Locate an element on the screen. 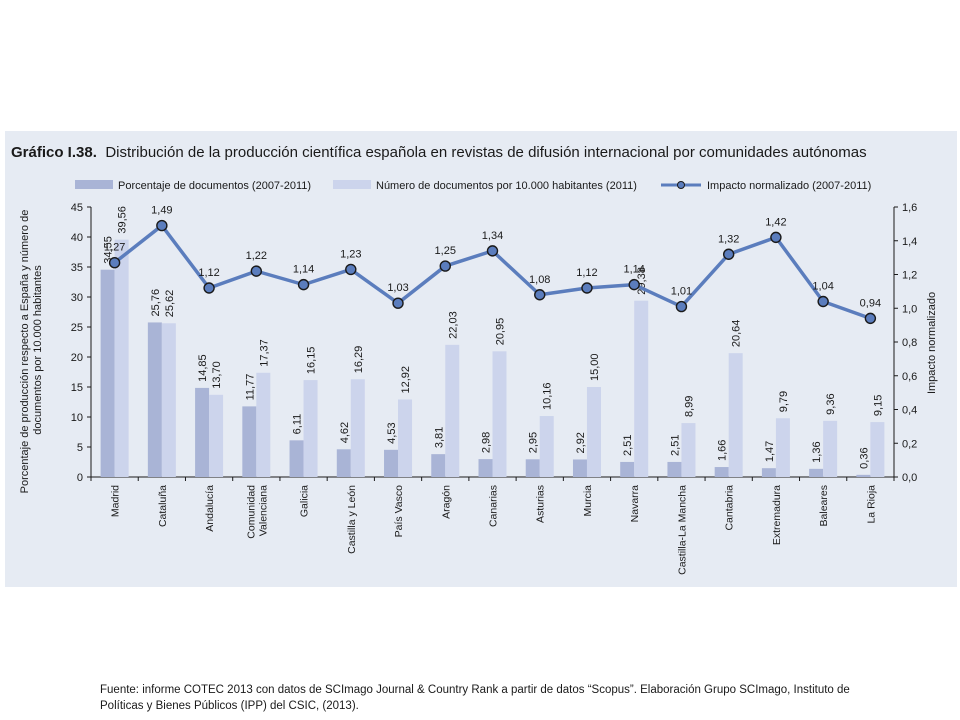 Image resolution: width=960 pixels, height=720 pixels. bar-docs-label: 10,16 is located at coordinates (548, 397).